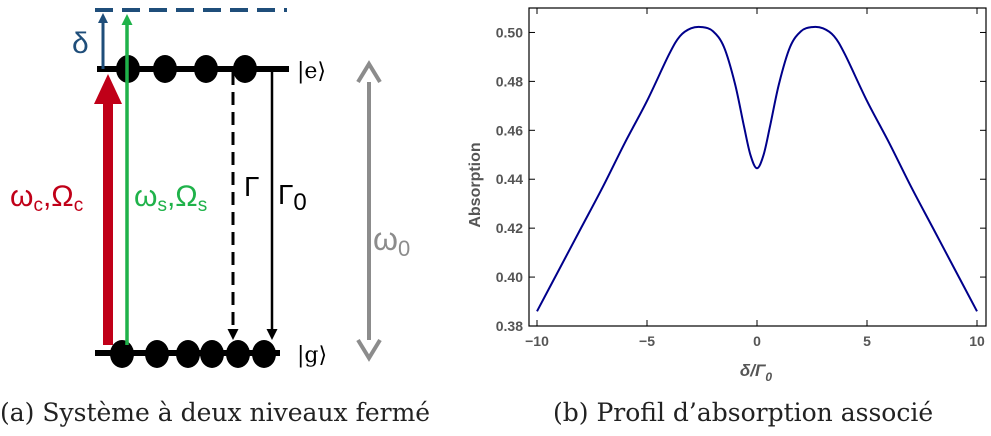 This screenshot has width=991, height=436. I want to click on decay0-label: Γ0, so click(292, 197).